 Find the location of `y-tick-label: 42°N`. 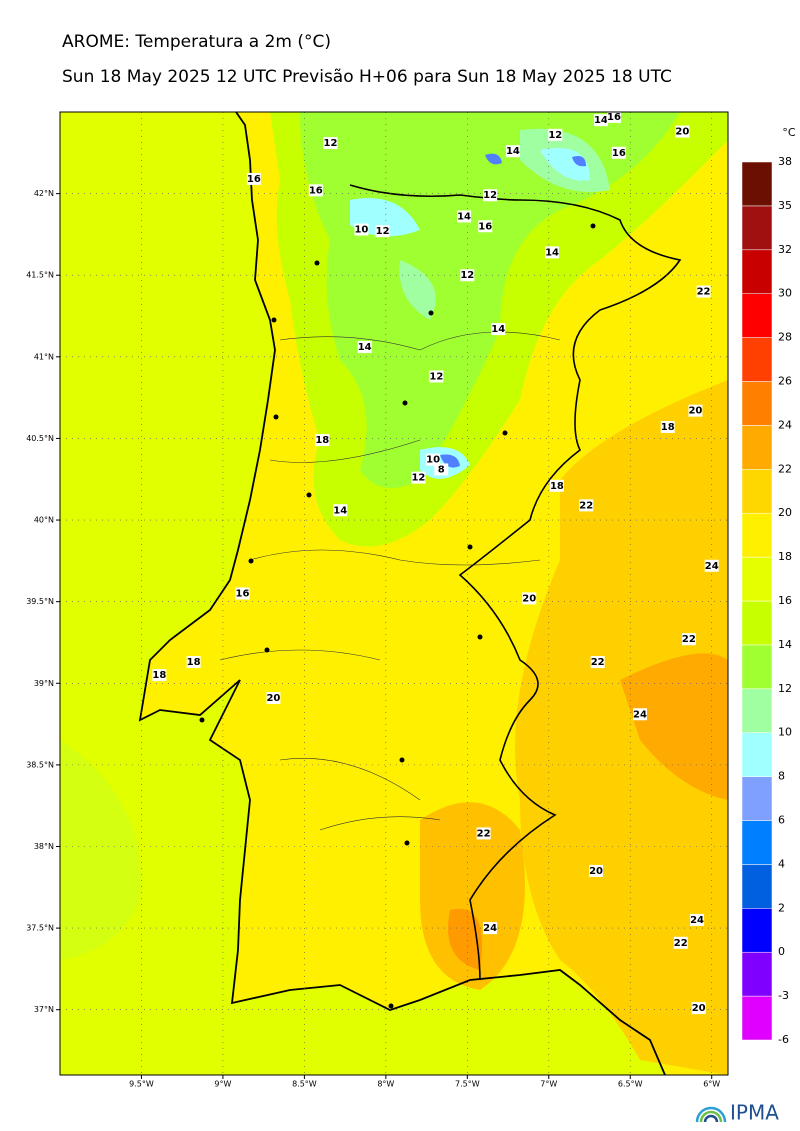

y-tick-label: 42°N is located at coordinates (44, 193).